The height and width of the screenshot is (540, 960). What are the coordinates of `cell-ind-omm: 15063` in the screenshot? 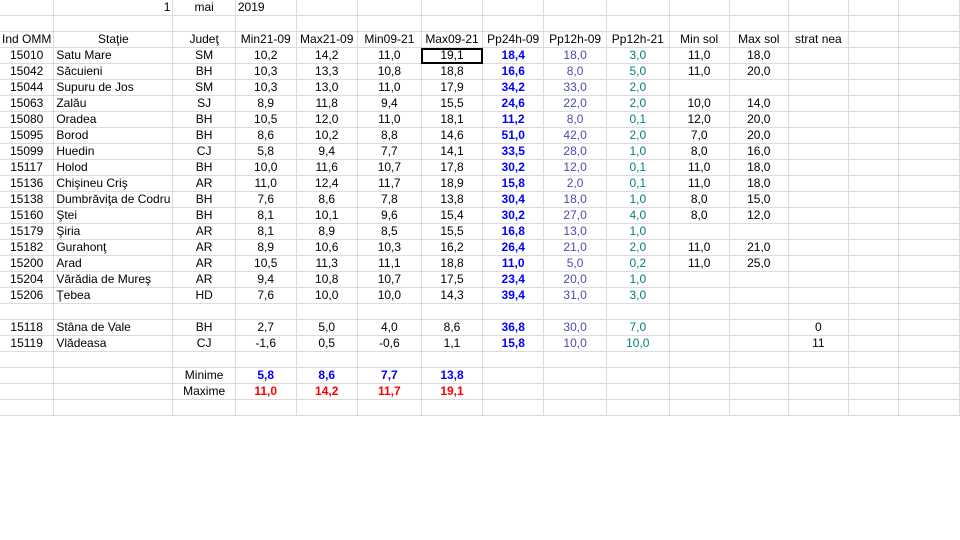 It's located at (27, 103).